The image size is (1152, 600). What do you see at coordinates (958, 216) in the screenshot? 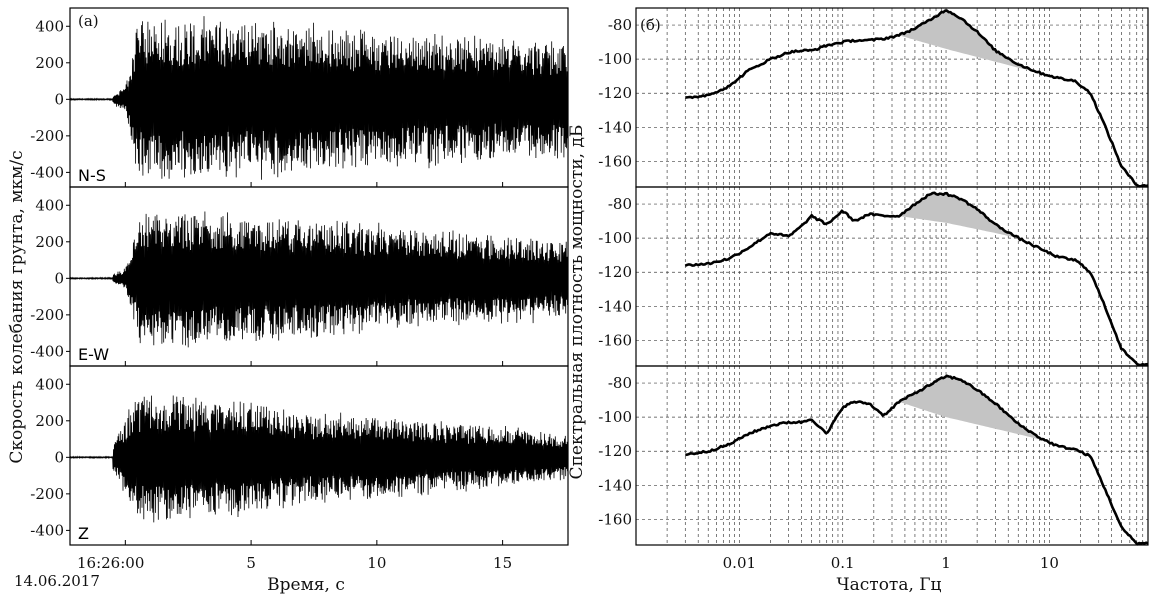
I see `excess-area-E-W` at bounding box center [958, 216].